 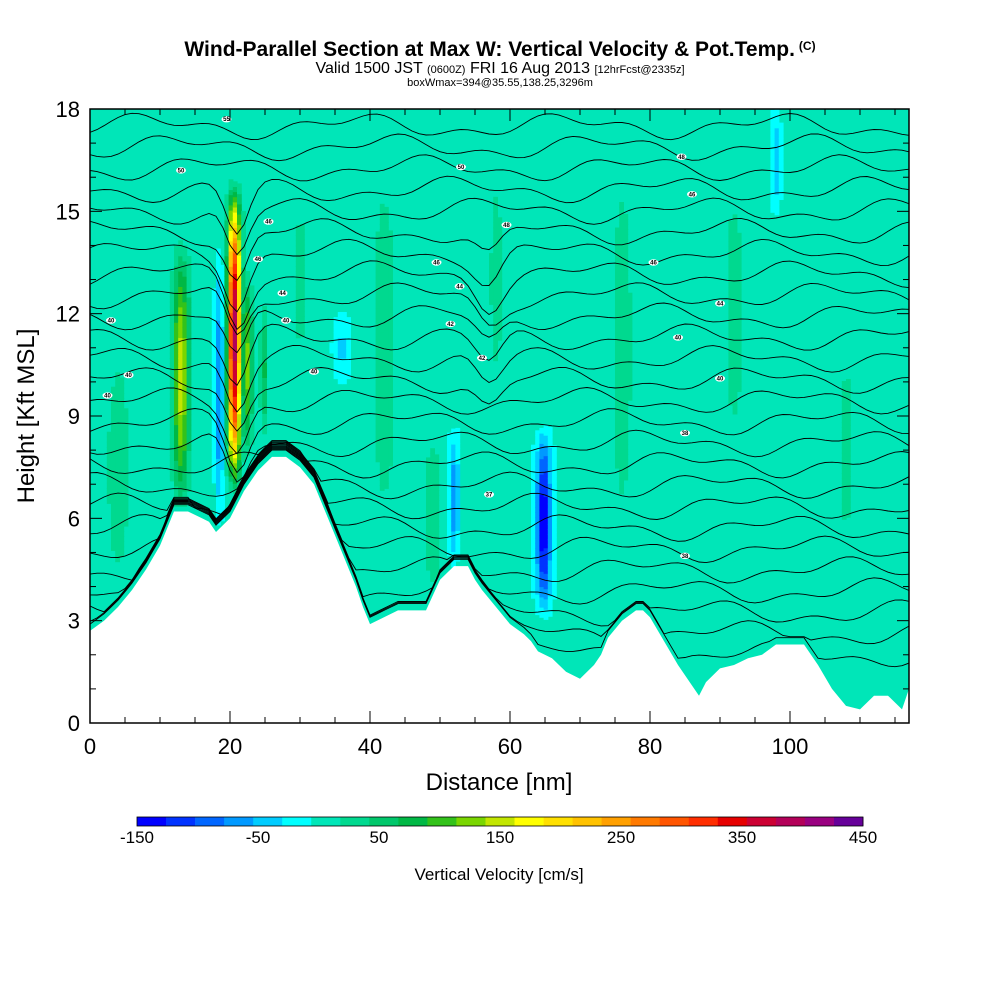 What do you see at coordinates (482, 359) in the screenshot?
I see `isentrope-label-text: 42` at bounding box center [482, 359].